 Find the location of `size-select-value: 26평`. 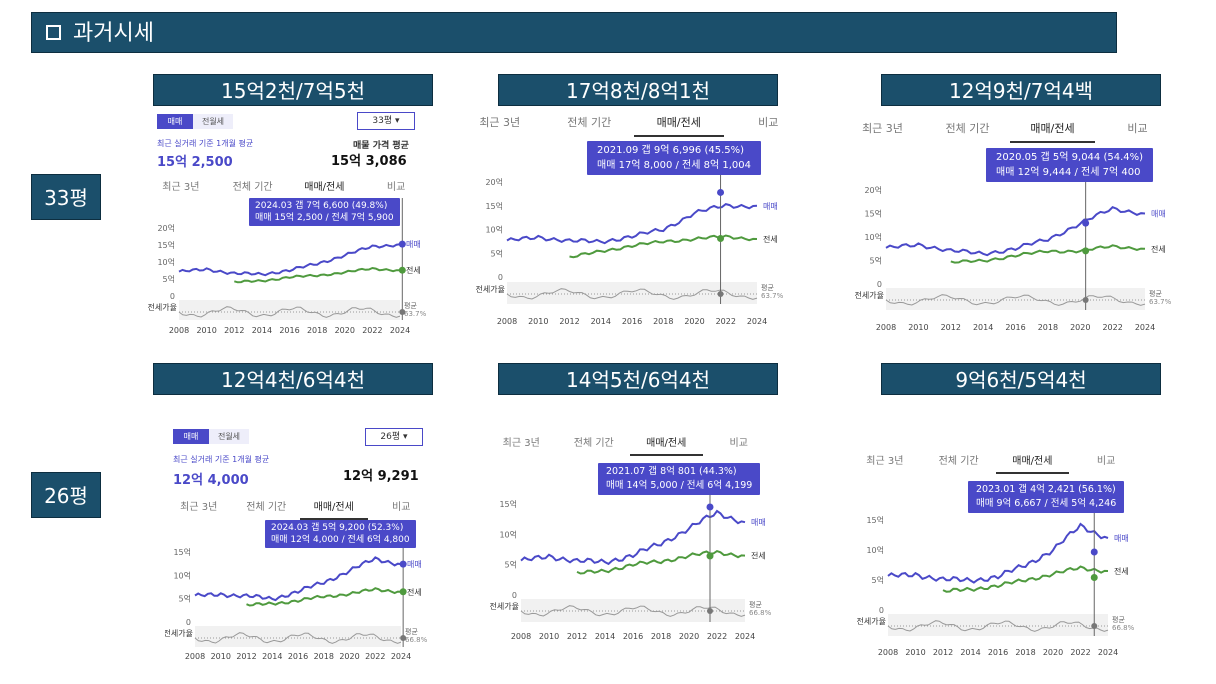

size-select-value: 26평 is located at coordinates (390, 437).